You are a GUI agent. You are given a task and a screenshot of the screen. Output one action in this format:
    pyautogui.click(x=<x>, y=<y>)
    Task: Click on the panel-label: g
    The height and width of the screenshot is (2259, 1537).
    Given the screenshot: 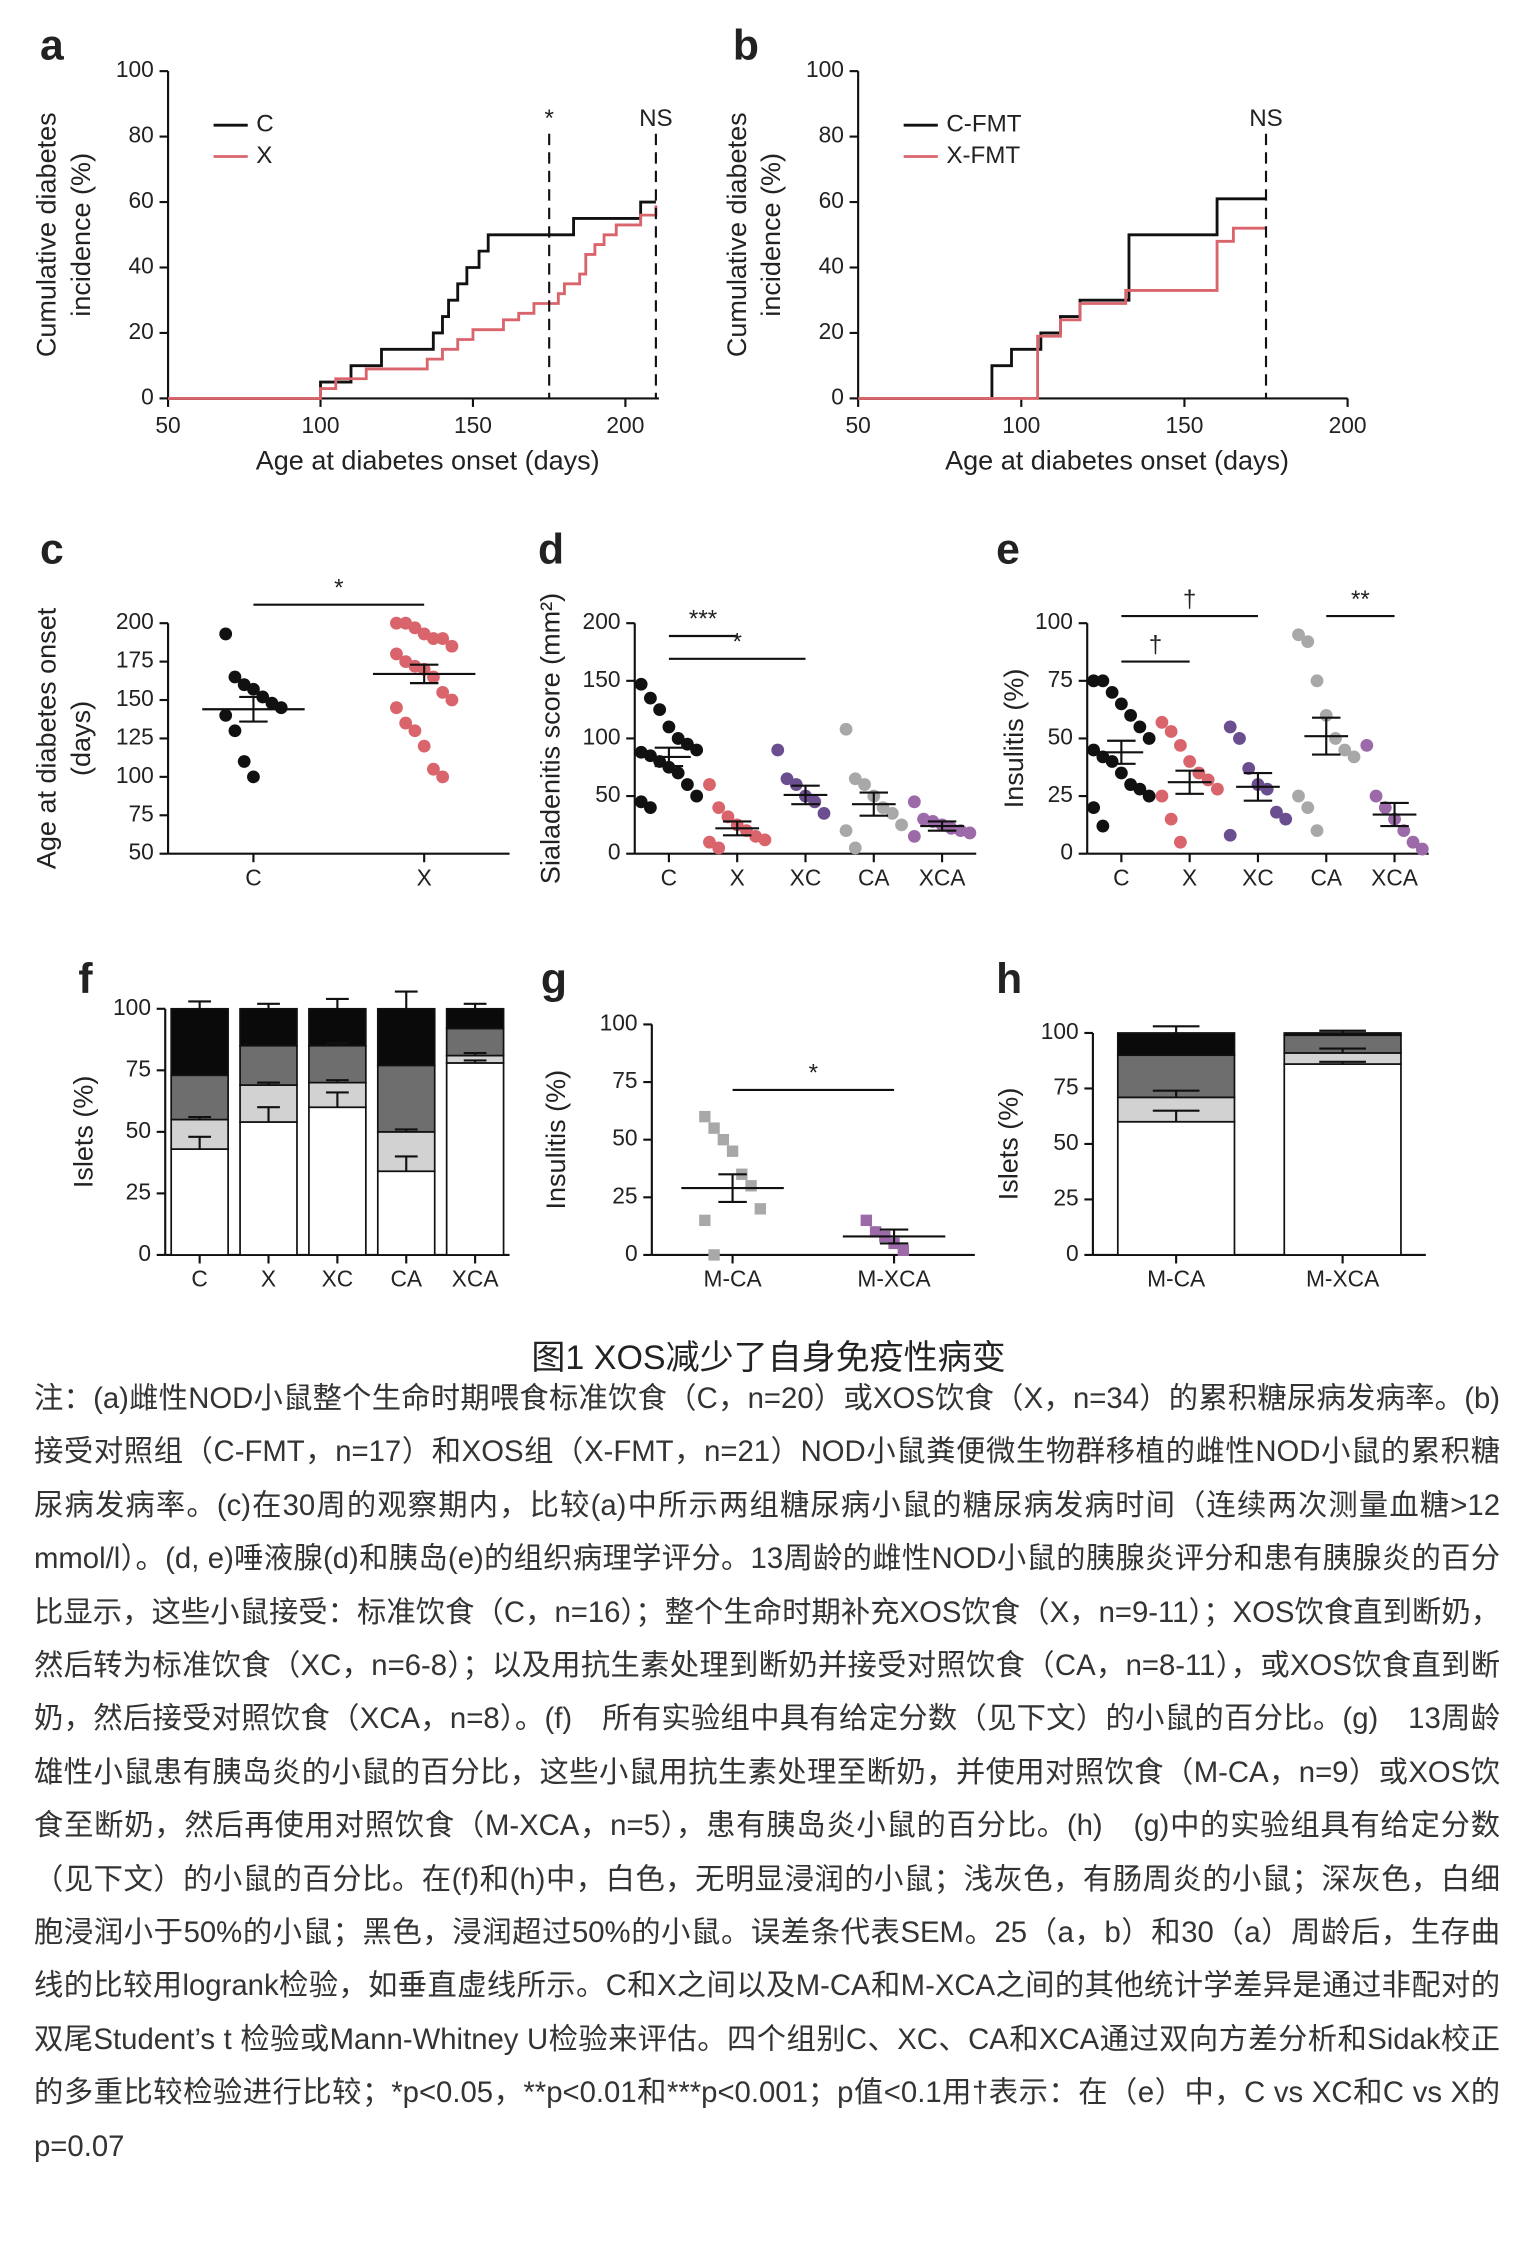 What is the action you would take?
    pyautogui.click(x=554, y=979)
    